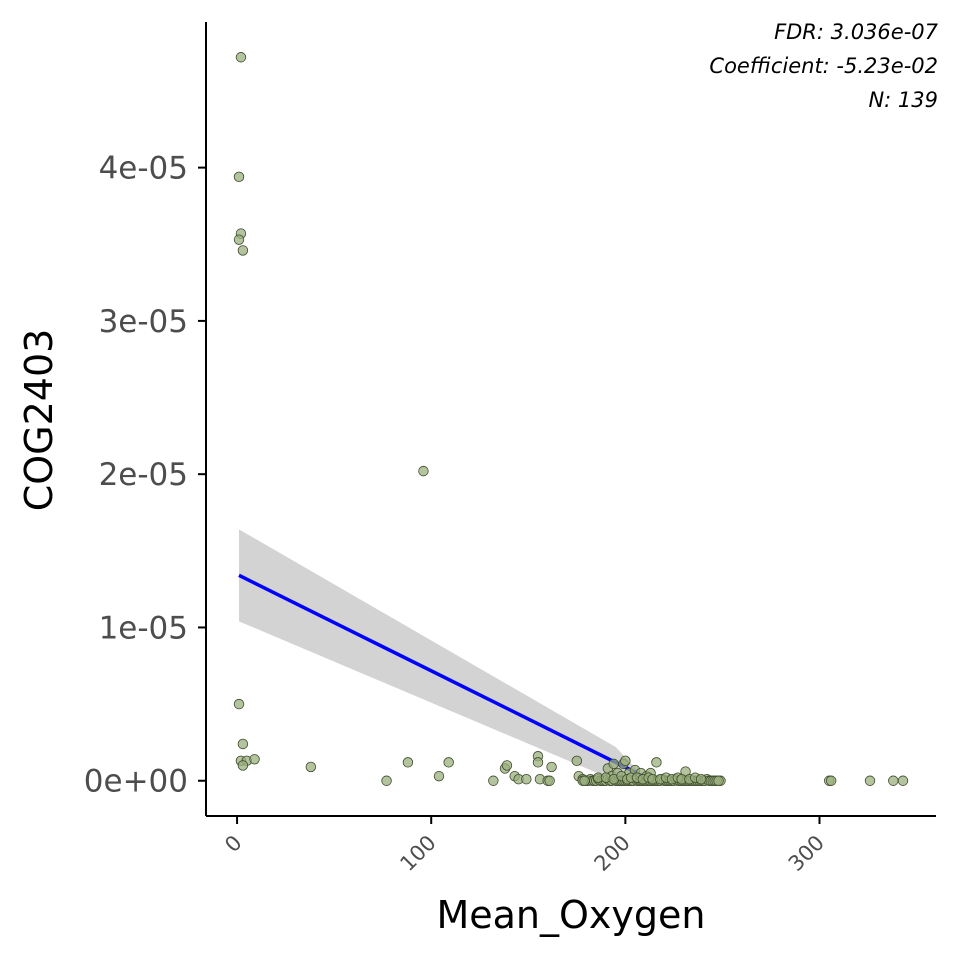  Describe the element at coordinates (39, 420) in the screenshot. I see `y-axis-title: COG2403` at that location.